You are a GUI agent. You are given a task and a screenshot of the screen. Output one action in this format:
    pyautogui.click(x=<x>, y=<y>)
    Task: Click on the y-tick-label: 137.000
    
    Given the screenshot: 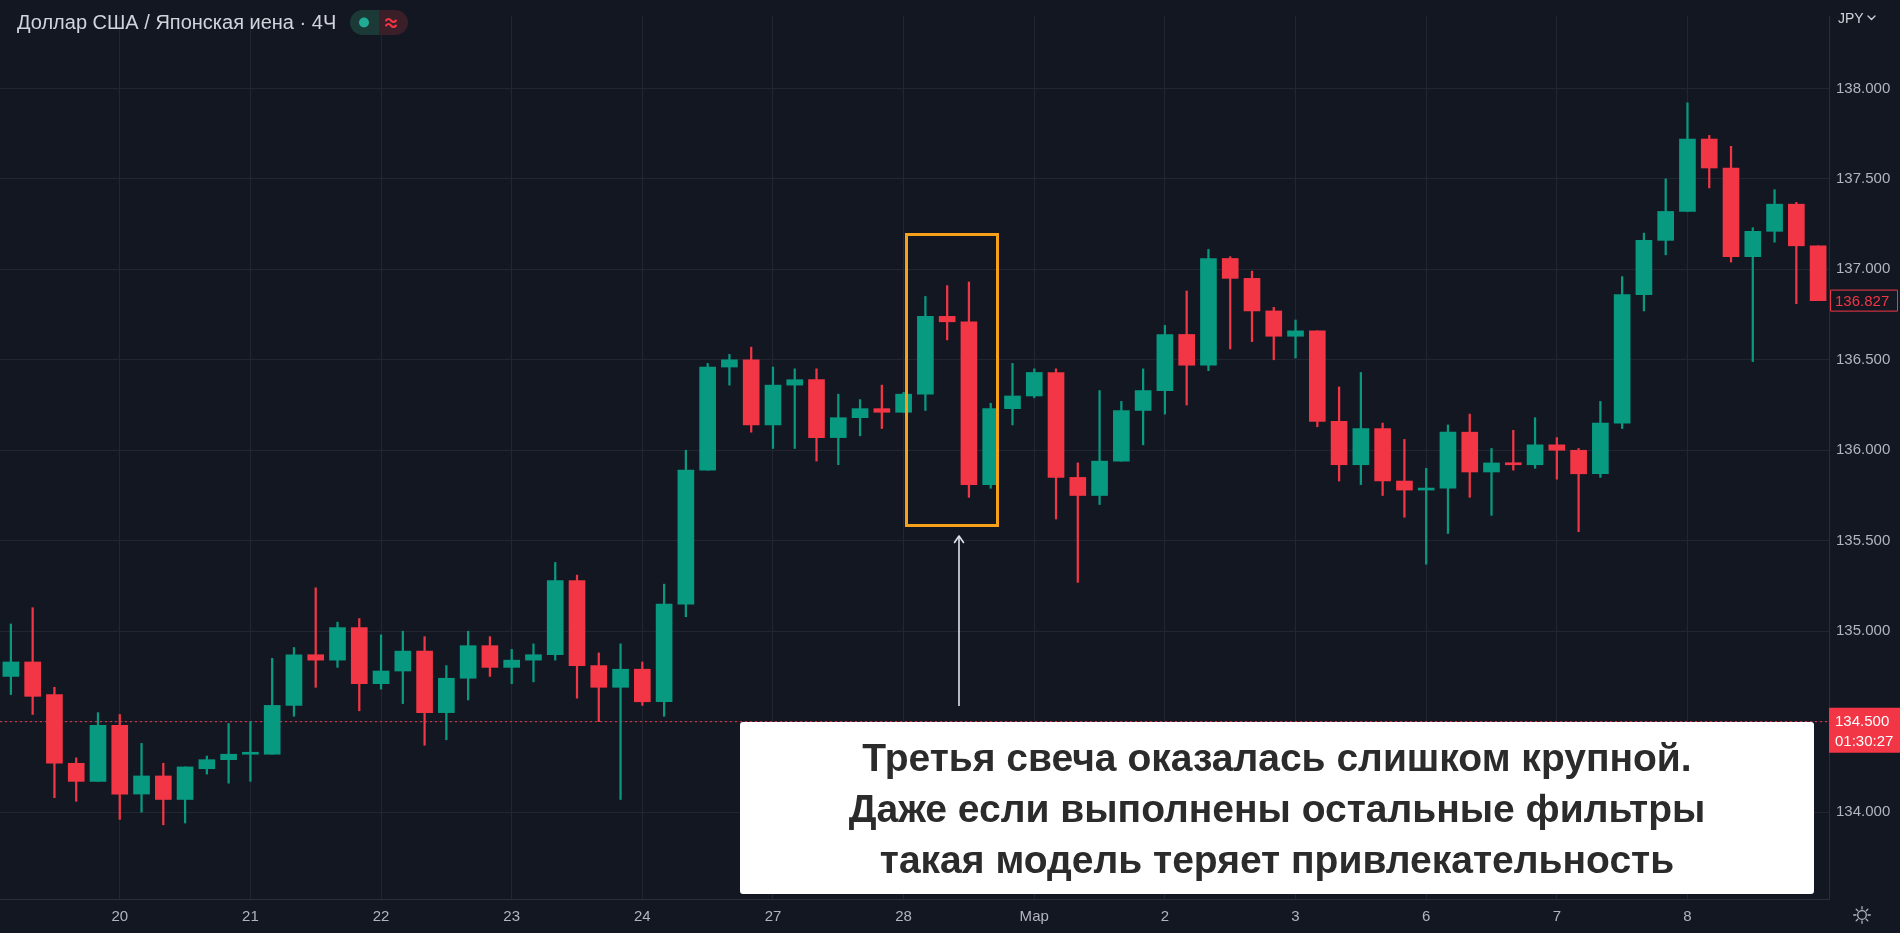 What is the action you would take?
    pyautogui.click(x=1863, y=268)
    